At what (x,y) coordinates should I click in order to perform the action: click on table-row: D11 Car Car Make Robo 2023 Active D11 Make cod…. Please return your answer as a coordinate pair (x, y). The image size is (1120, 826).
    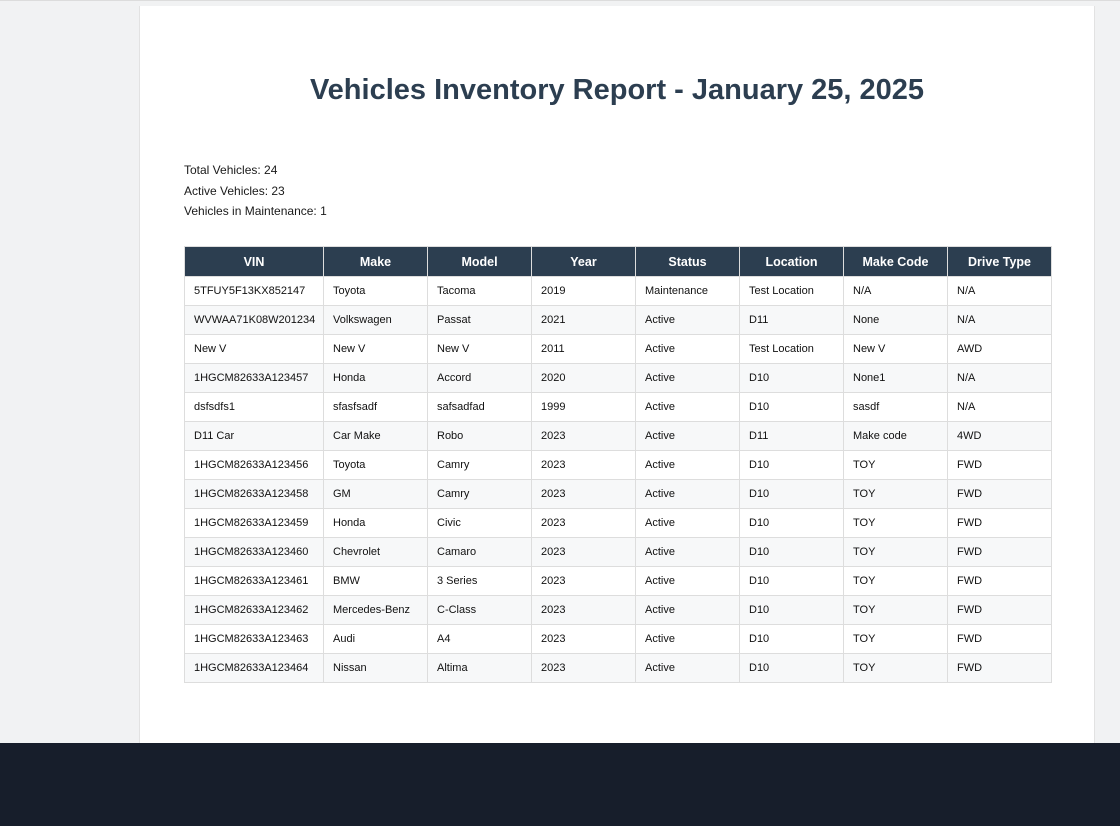
    Looking at the image, I should click on (618, 436).